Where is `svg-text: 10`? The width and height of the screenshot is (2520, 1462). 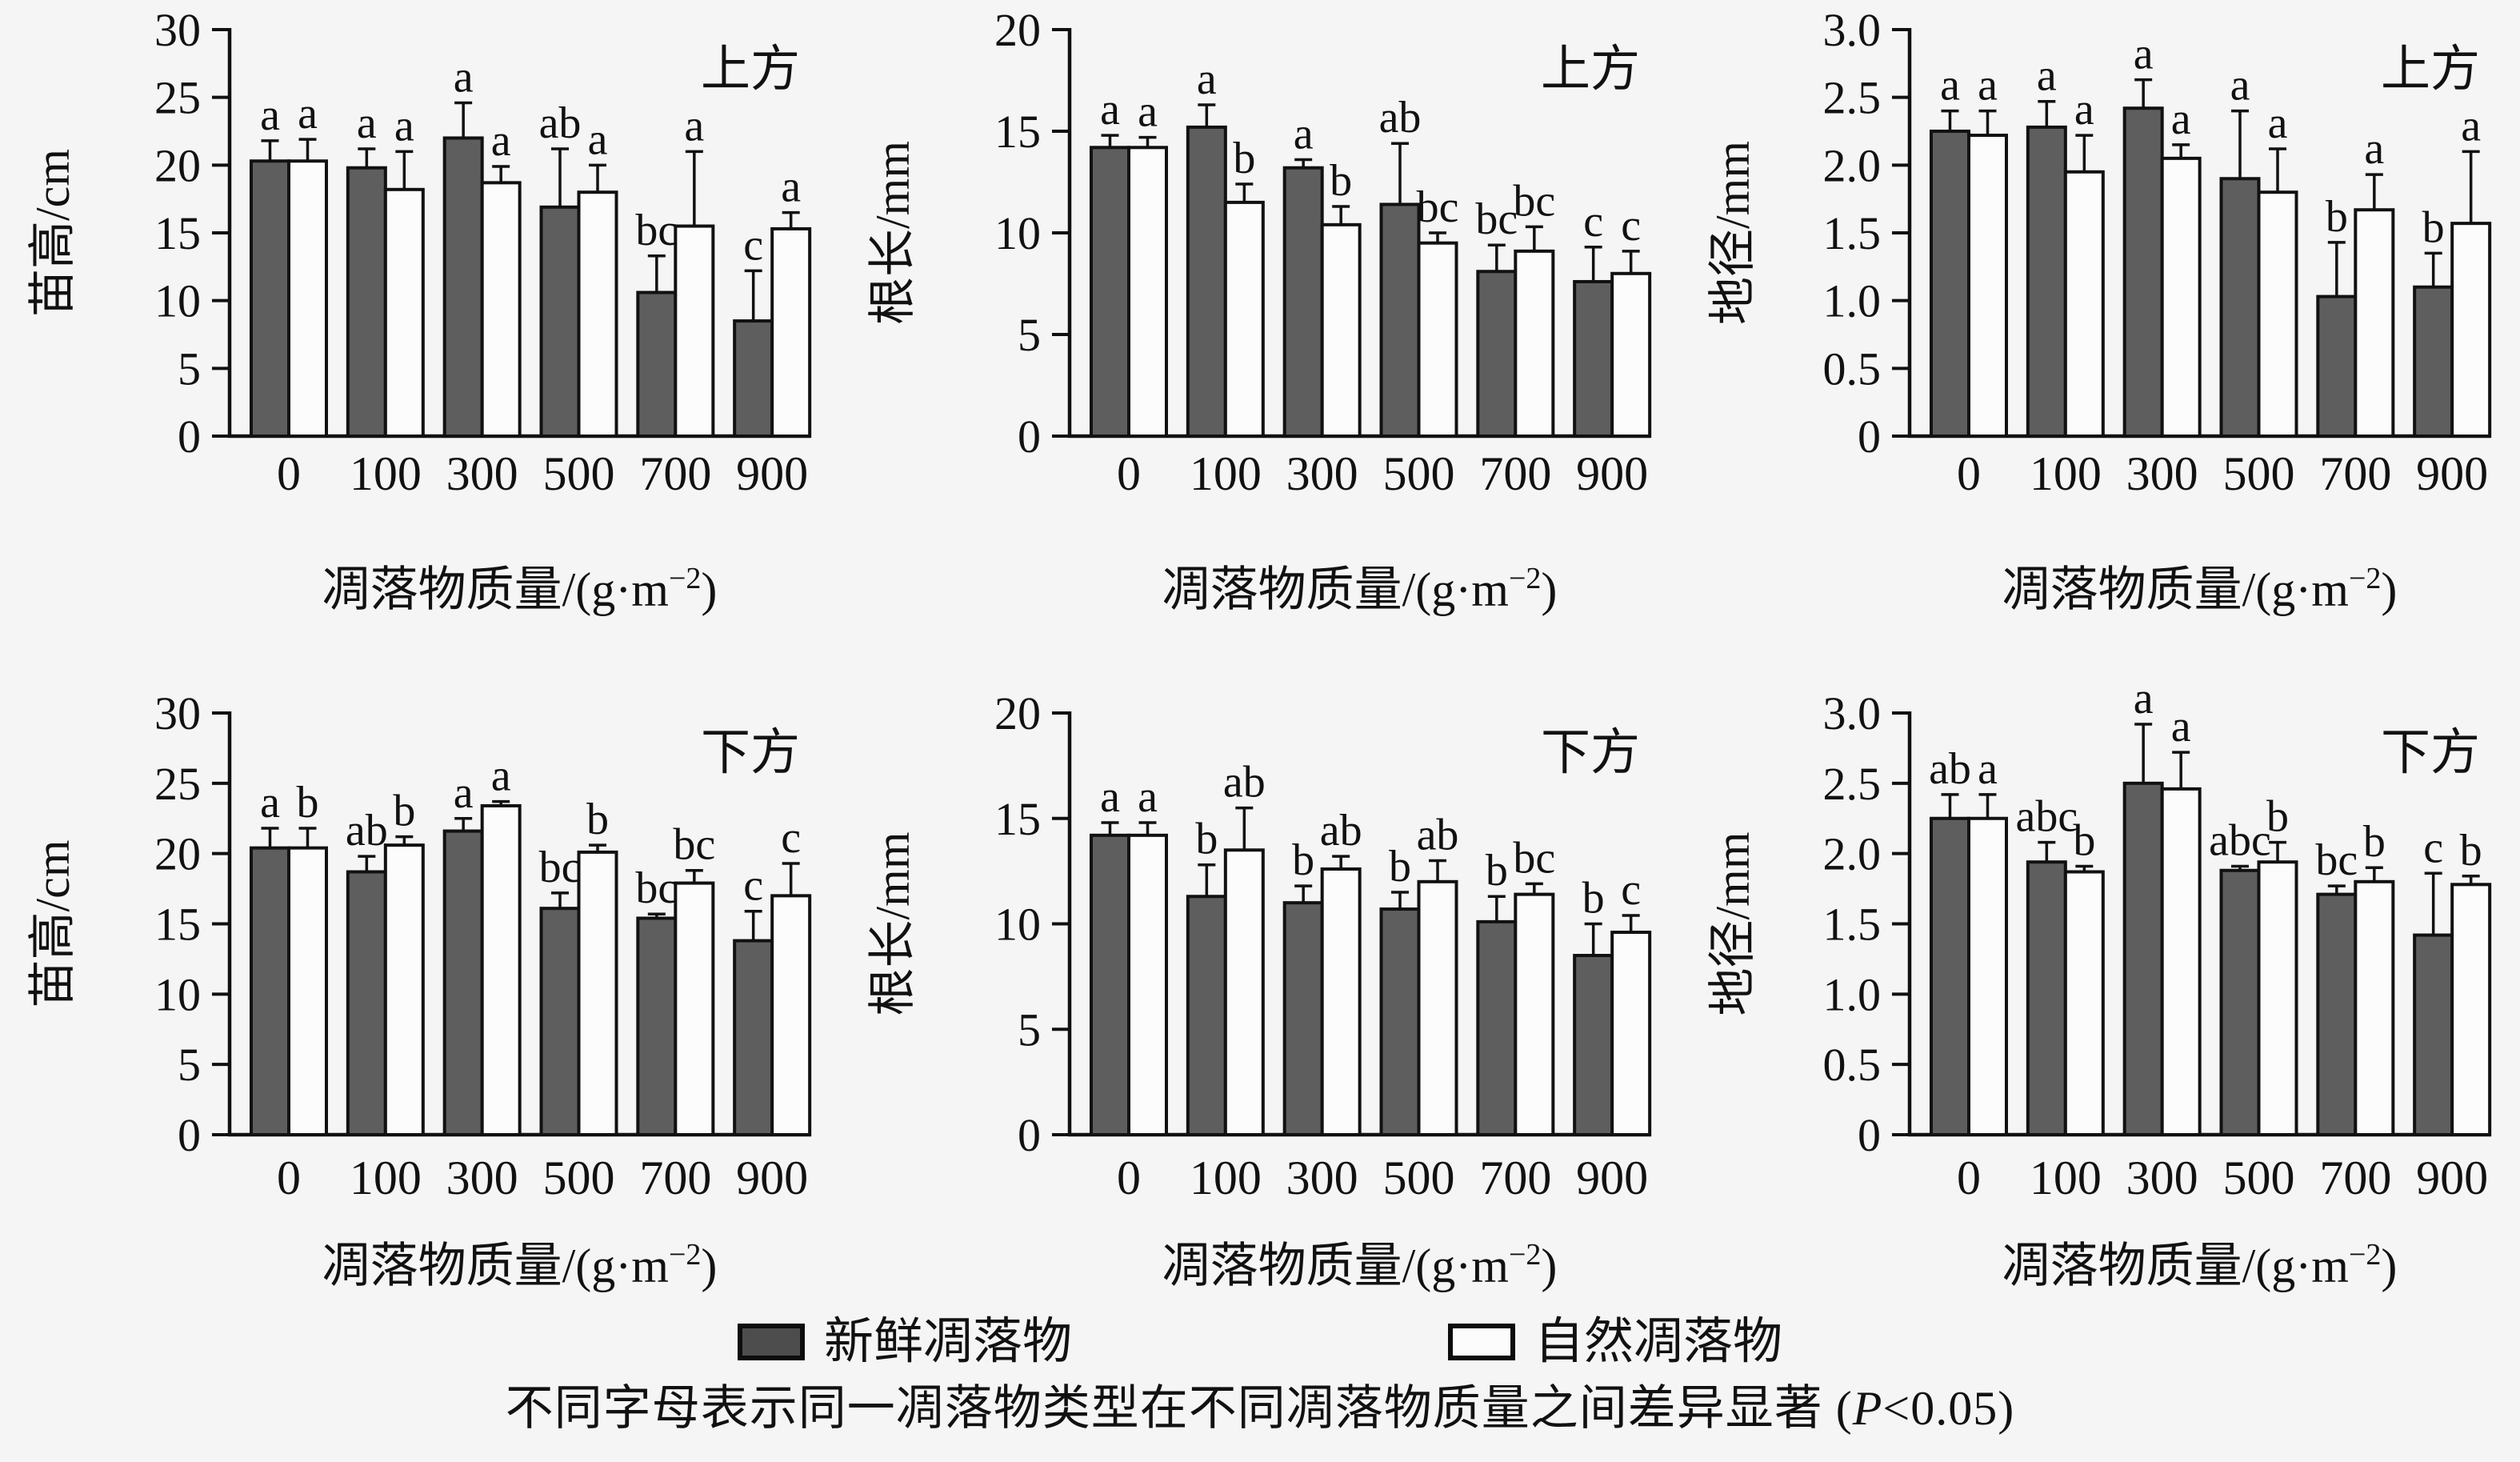
svg-text: 10 is located at coordinates (177, 301).